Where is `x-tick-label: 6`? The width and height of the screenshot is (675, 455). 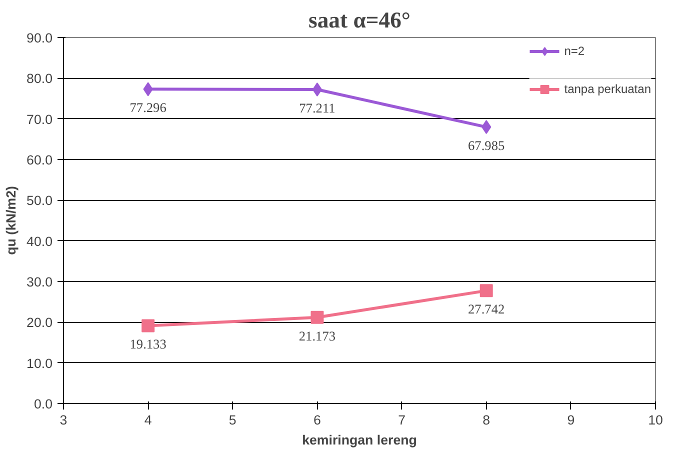 x-tick-label: 6 is located at coordinates (317, 420).